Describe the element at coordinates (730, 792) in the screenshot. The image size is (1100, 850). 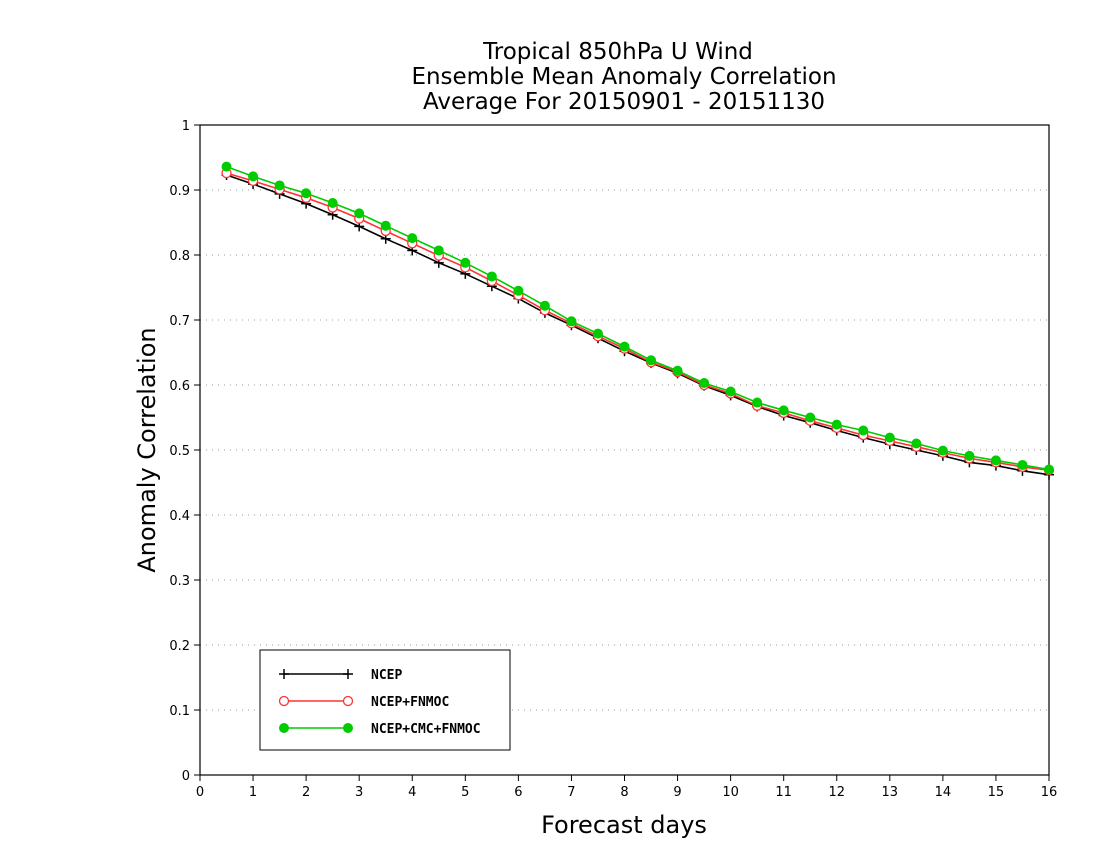
I see `x-tick-label: 10` at that location.